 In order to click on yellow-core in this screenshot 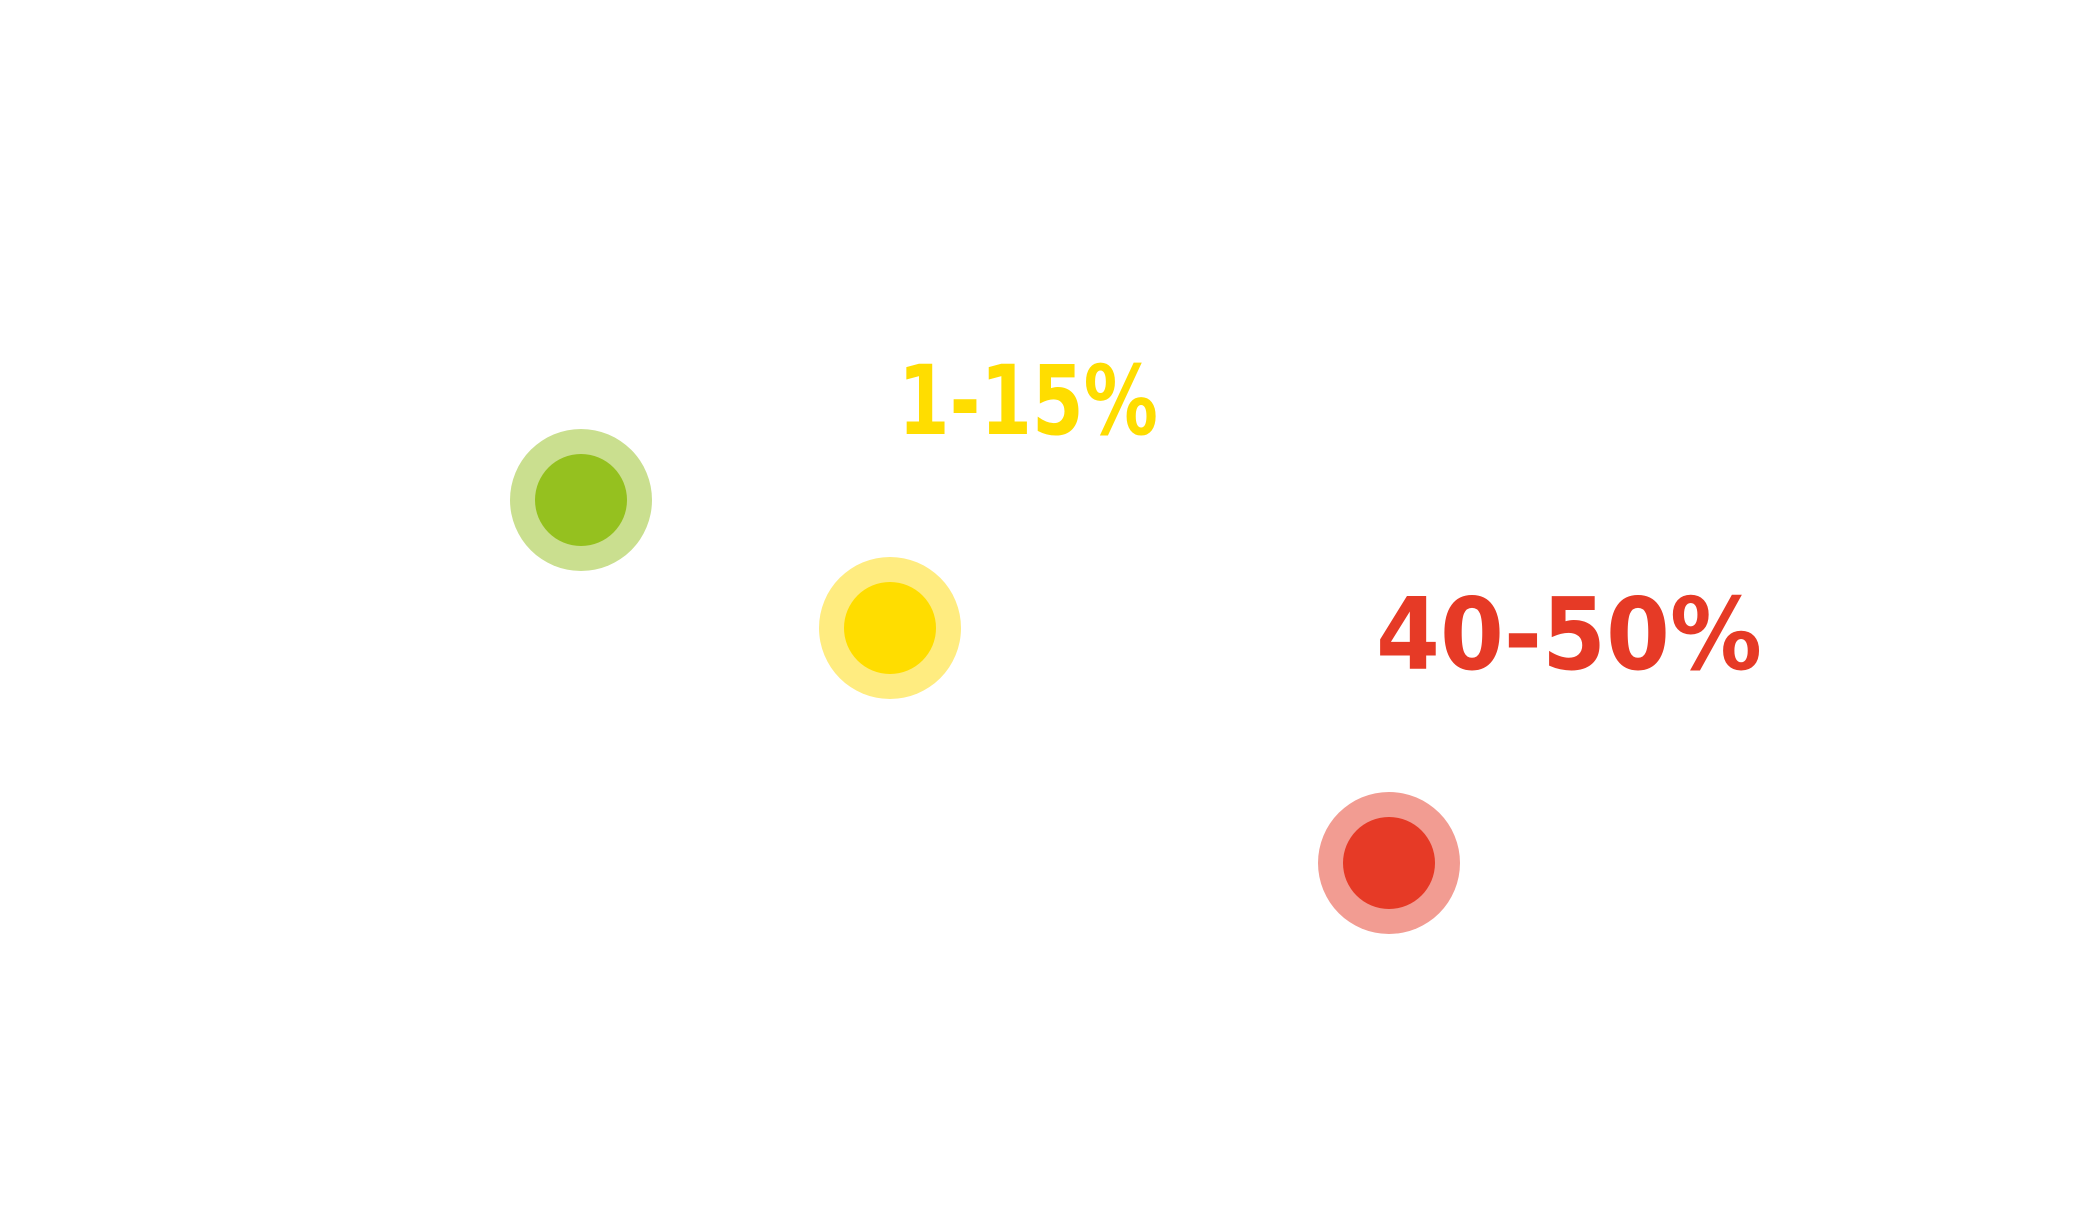, I will do `click(890, 628)`.